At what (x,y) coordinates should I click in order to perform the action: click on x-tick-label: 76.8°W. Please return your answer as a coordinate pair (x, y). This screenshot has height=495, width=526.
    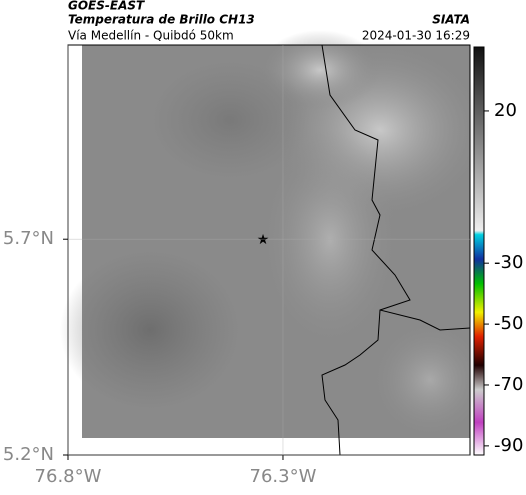
    Looking at the image, I should click on (68, 476).